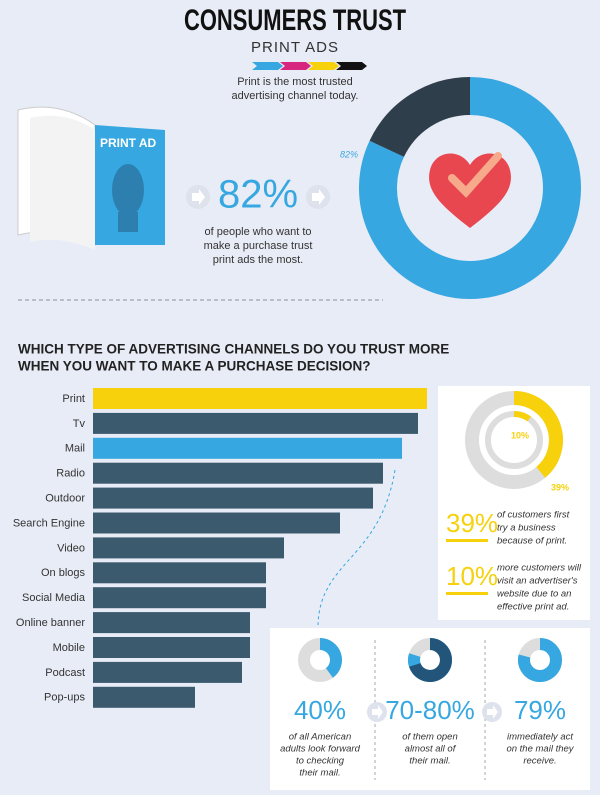 The width and height of the screenshot is (600, 795). Describe the element at coordinates (295, 47) in the screenshot. I see `subtitle: PRINT ADS` at that location.